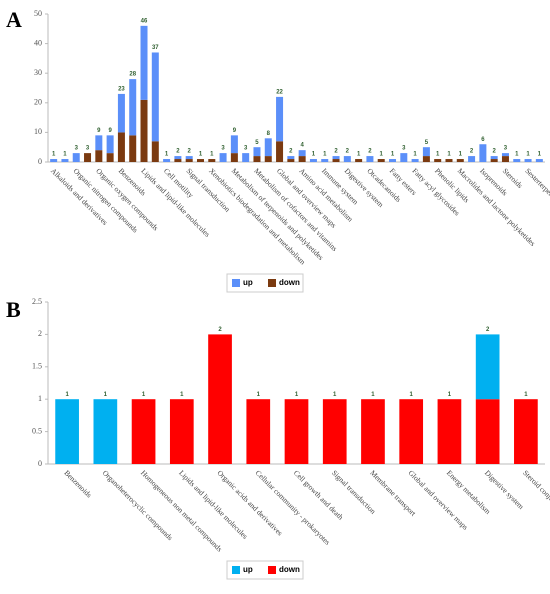  Describe the element at coordinates (504, 489) in the screenshot. I see `x-tick-label: Digestive system` at that location.